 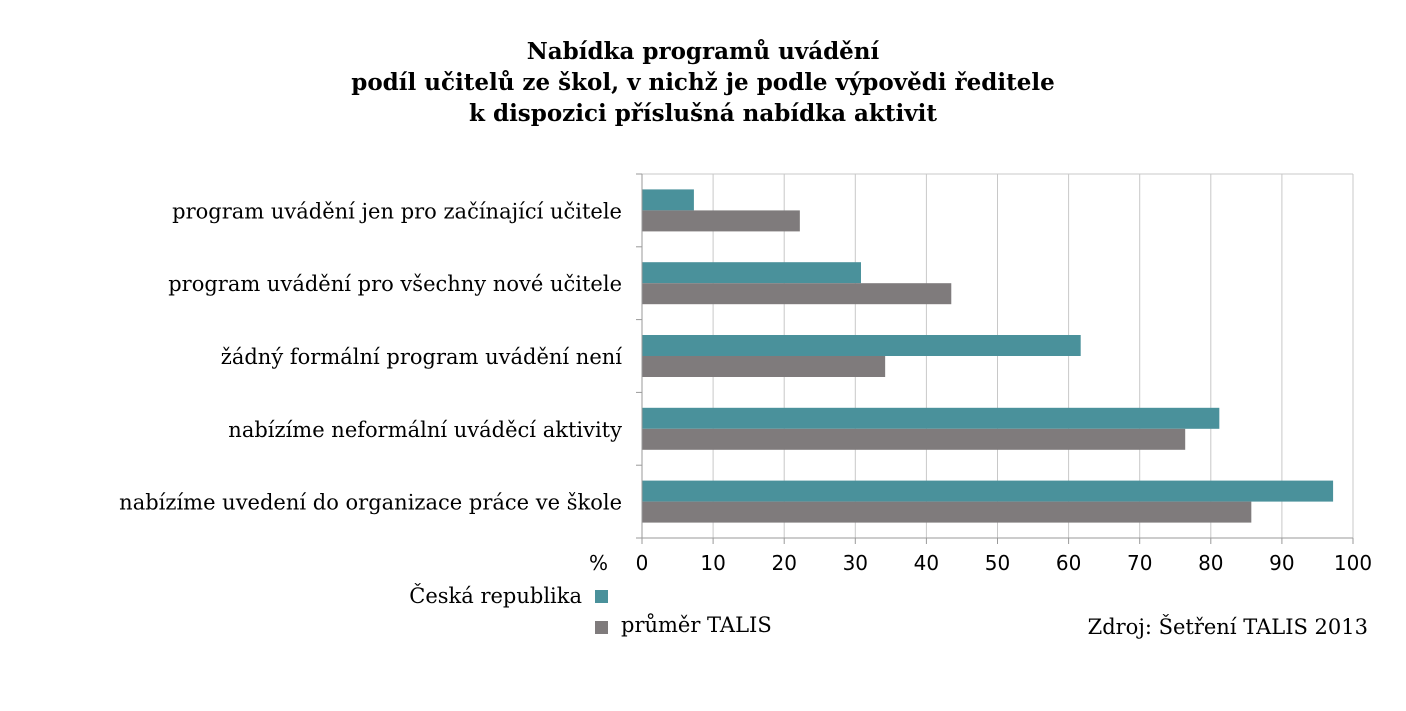 What do you see at coordinates (696, 625) in the screenshot?
I see `legend-label-talis: průměr TALIS` at bounding box center [696, 625].